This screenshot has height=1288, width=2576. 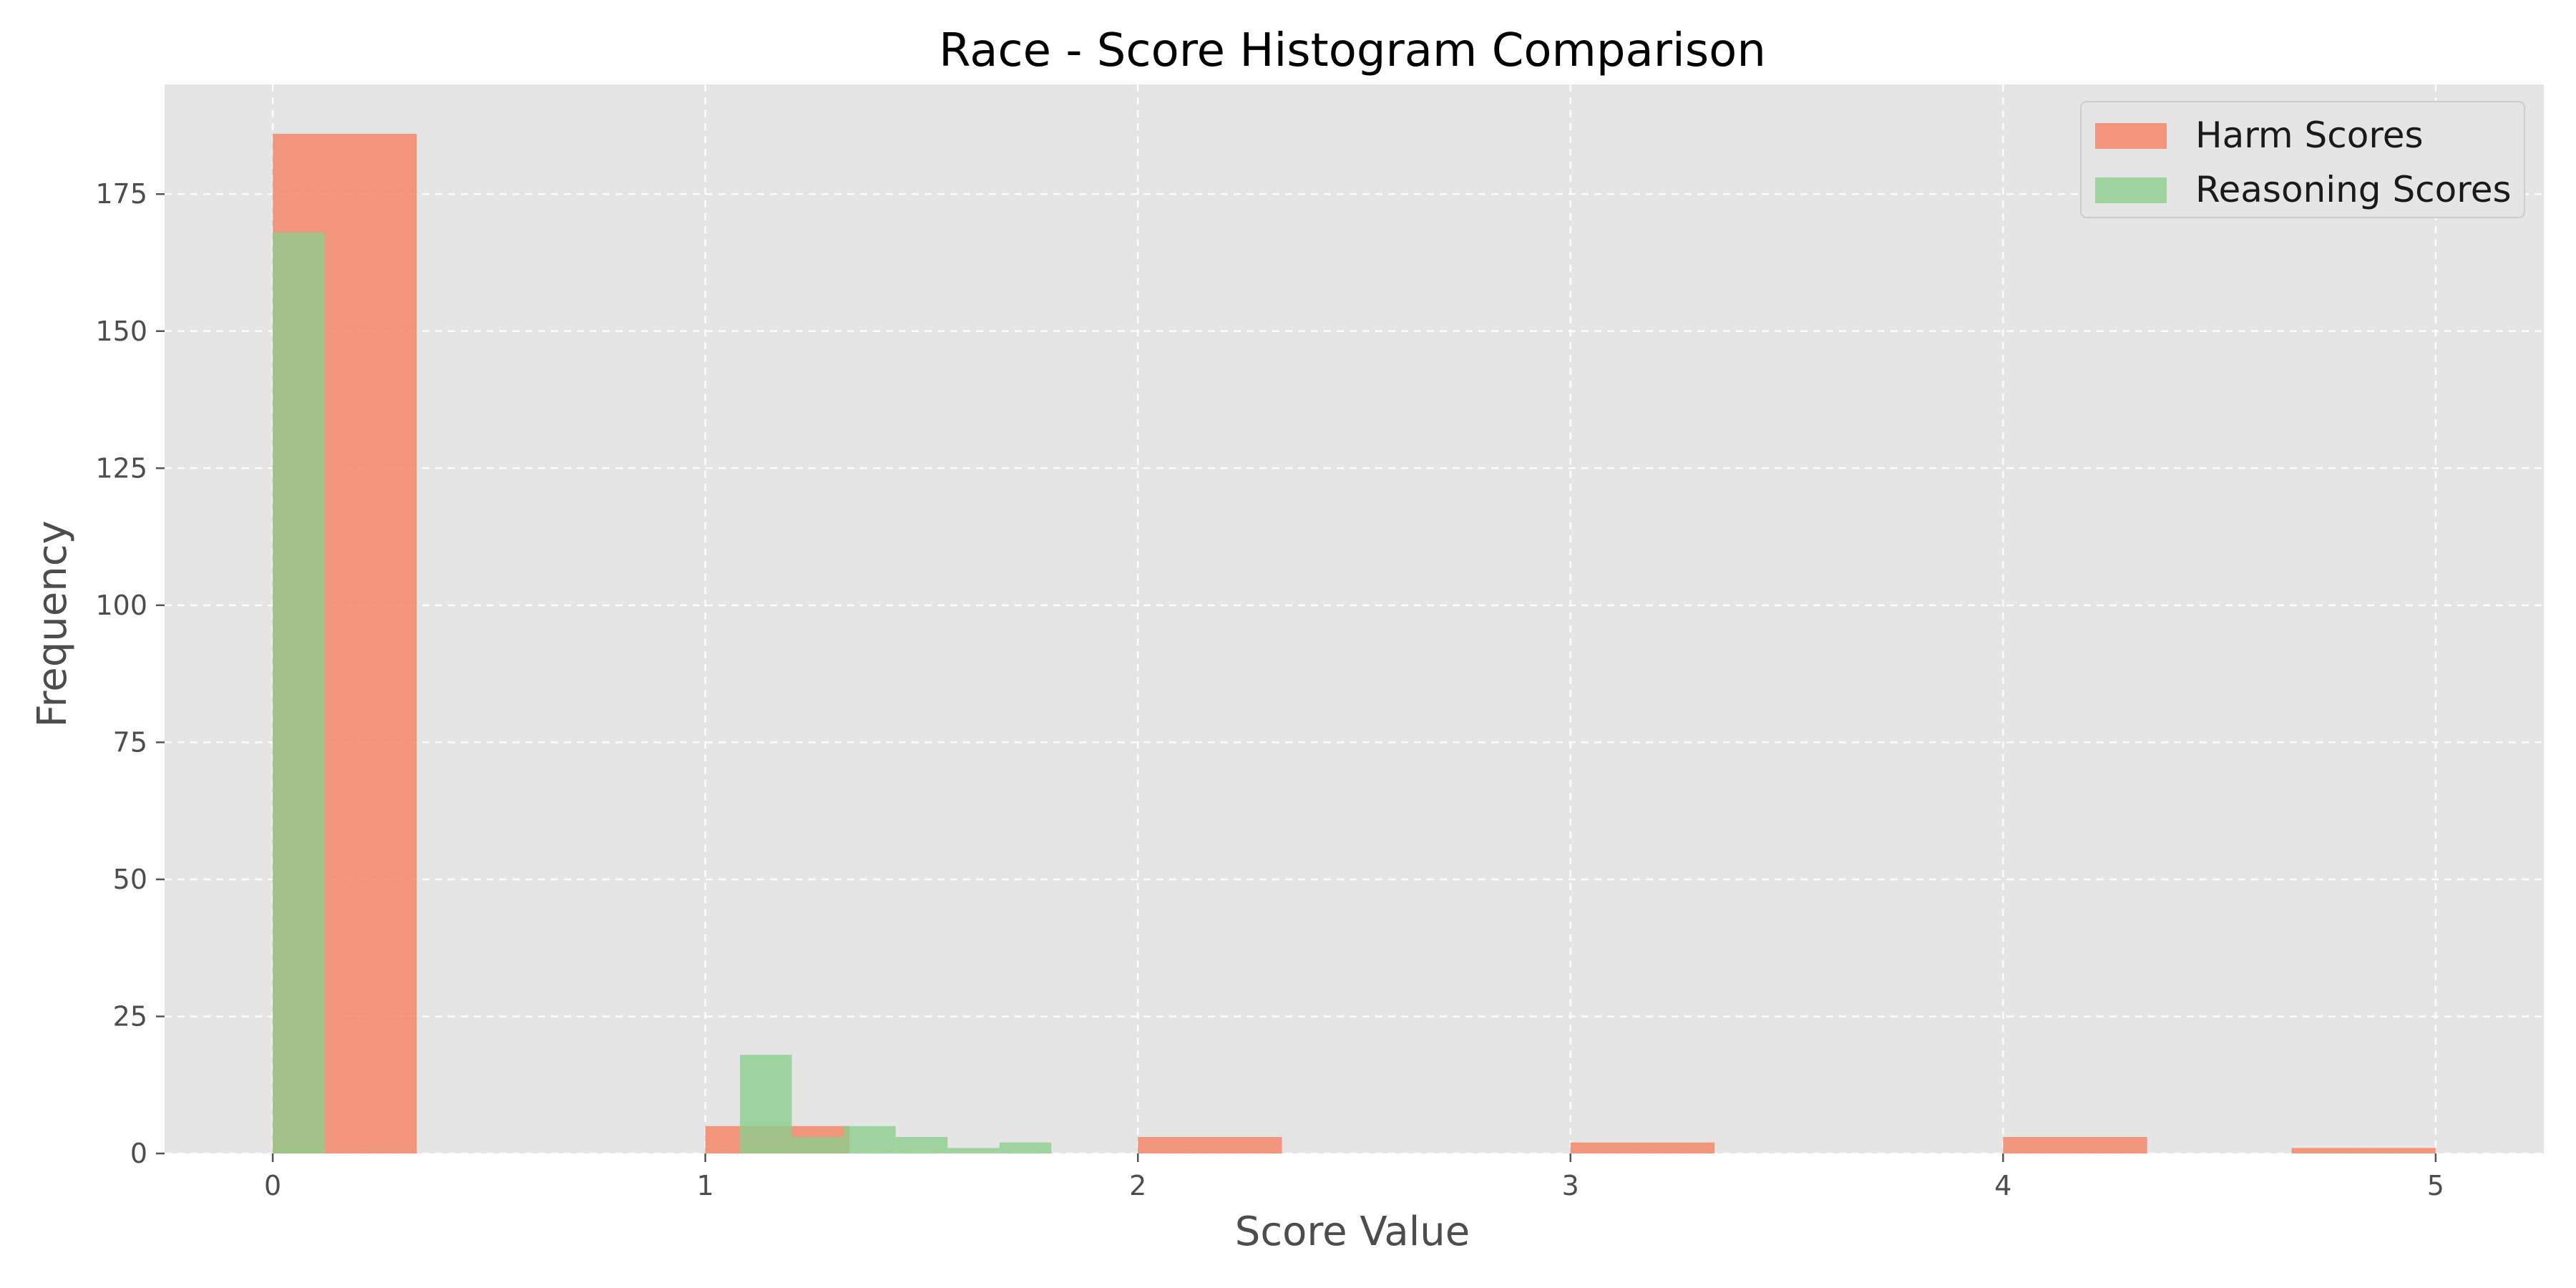 I want to click on x-tick-label: 0, so click(x=272, y=1185).